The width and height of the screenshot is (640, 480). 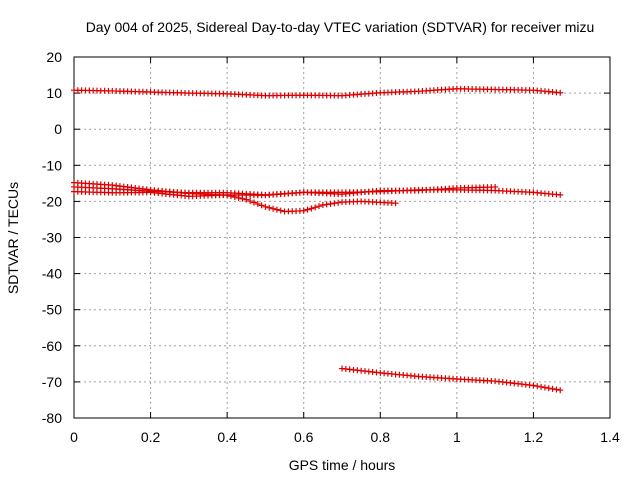 I want to click on x-tick-label: 0.6, so click(x=304, y=437).